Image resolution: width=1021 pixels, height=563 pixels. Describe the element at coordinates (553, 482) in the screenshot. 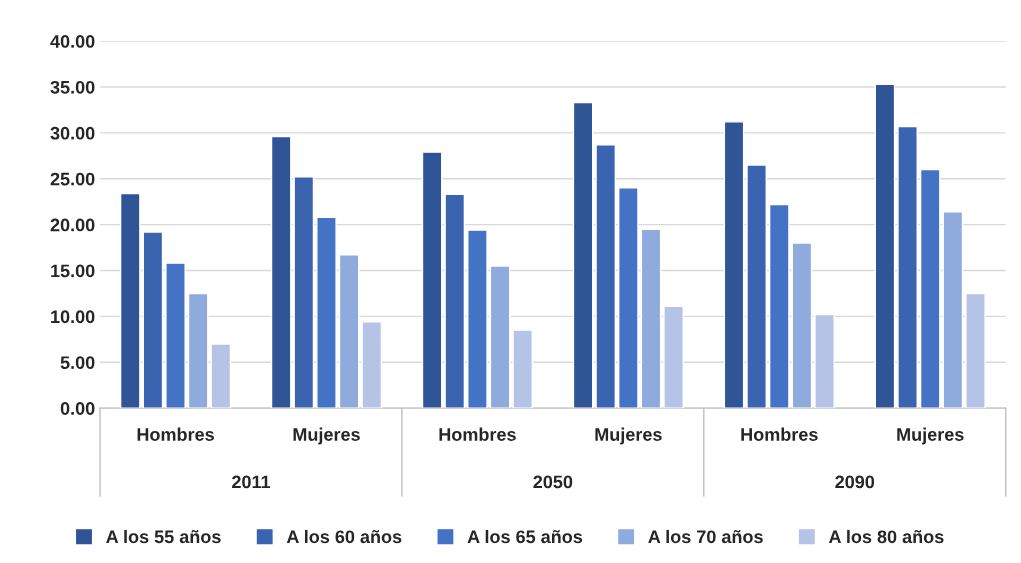

I see `text: 2050` at that location.